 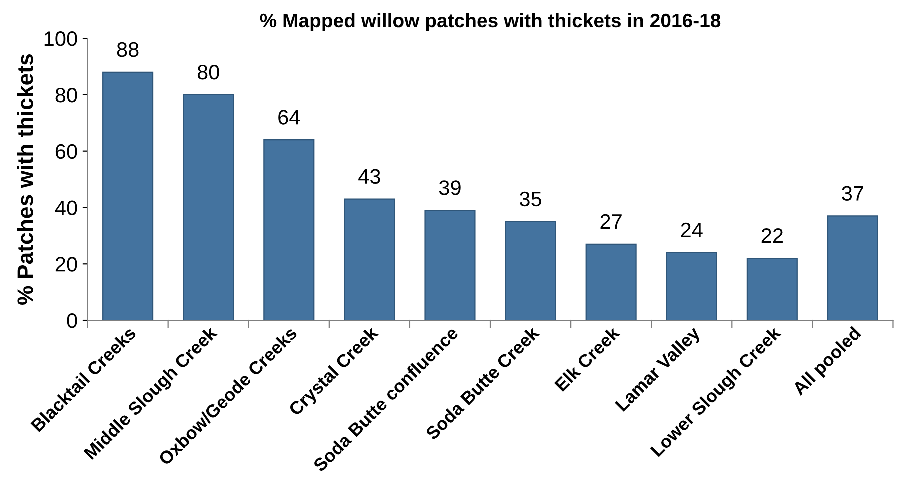 What do you see at coordinates (61, 39) in the screenshot?
I see `y-tick-label: 100` at bounding box center [61, 39].